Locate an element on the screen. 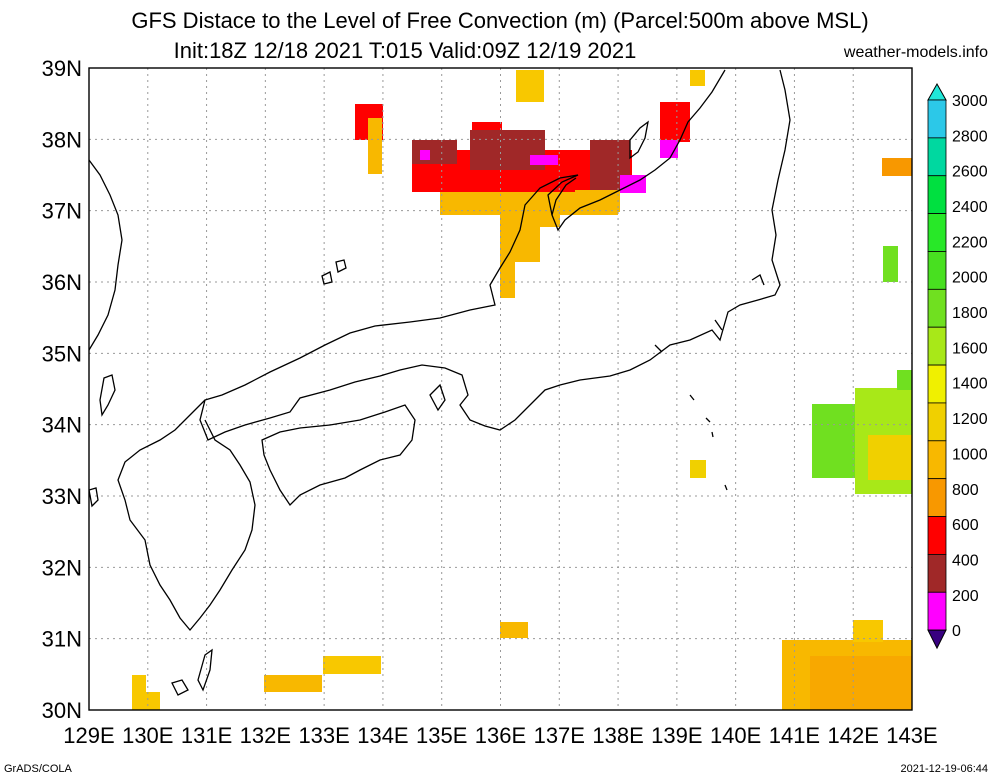 The image size is (1000, 779). colorbar-label: 3000 is located at coordinates (970, 101).